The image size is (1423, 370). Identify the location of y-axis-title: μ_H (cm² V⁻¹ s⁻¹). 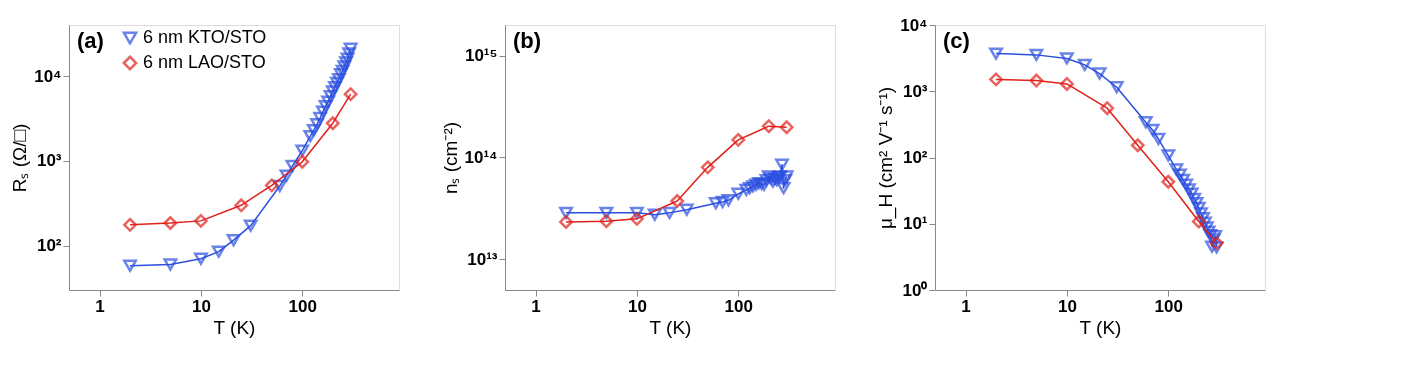
(886, 158).